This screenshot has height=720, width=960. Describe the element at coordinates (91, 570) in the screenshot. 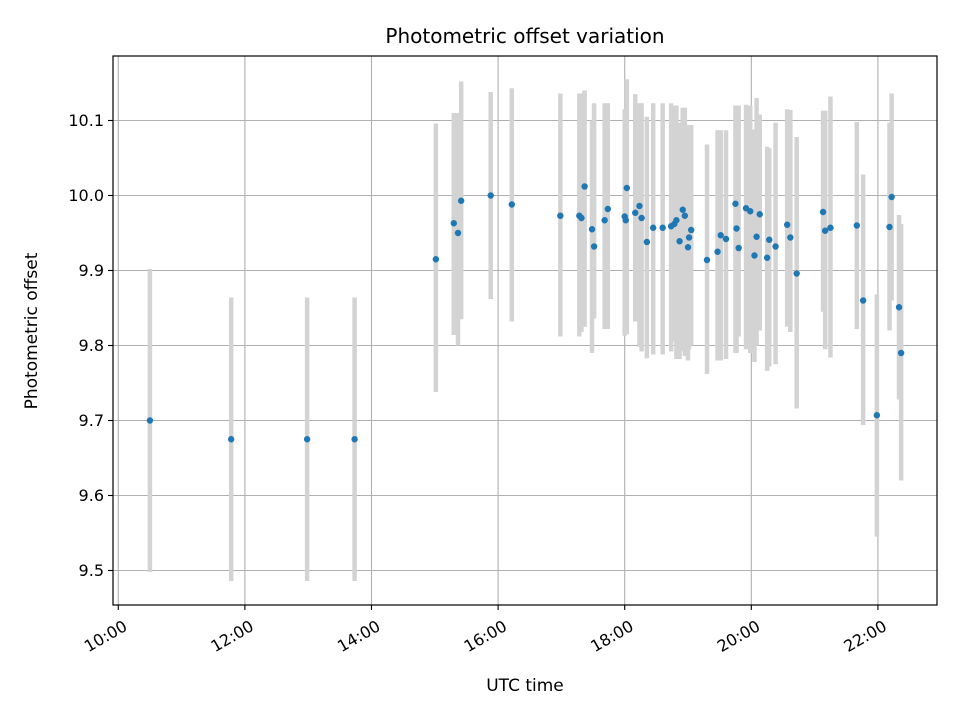

I see `y-tick-label: 9.5` at that location.